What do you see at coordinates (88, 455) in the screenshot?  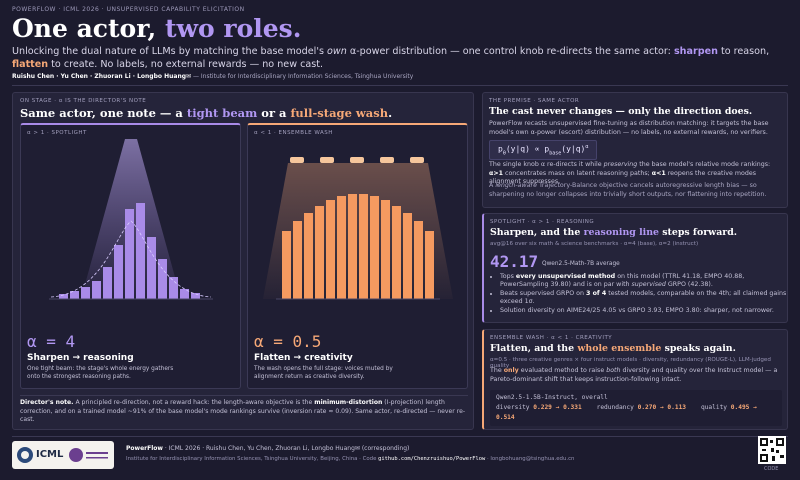 I see `tsinghua-mark` at bounding box center [88, 455].